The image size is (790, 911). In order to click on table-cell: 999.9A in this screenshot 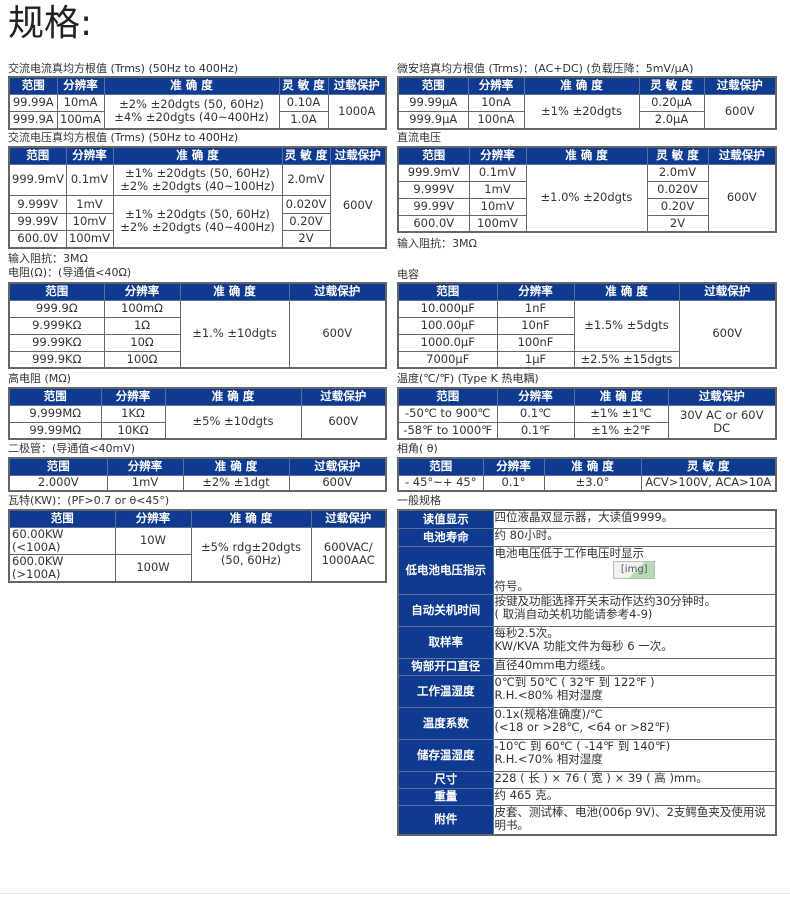, I will do `click(33, 120)`.